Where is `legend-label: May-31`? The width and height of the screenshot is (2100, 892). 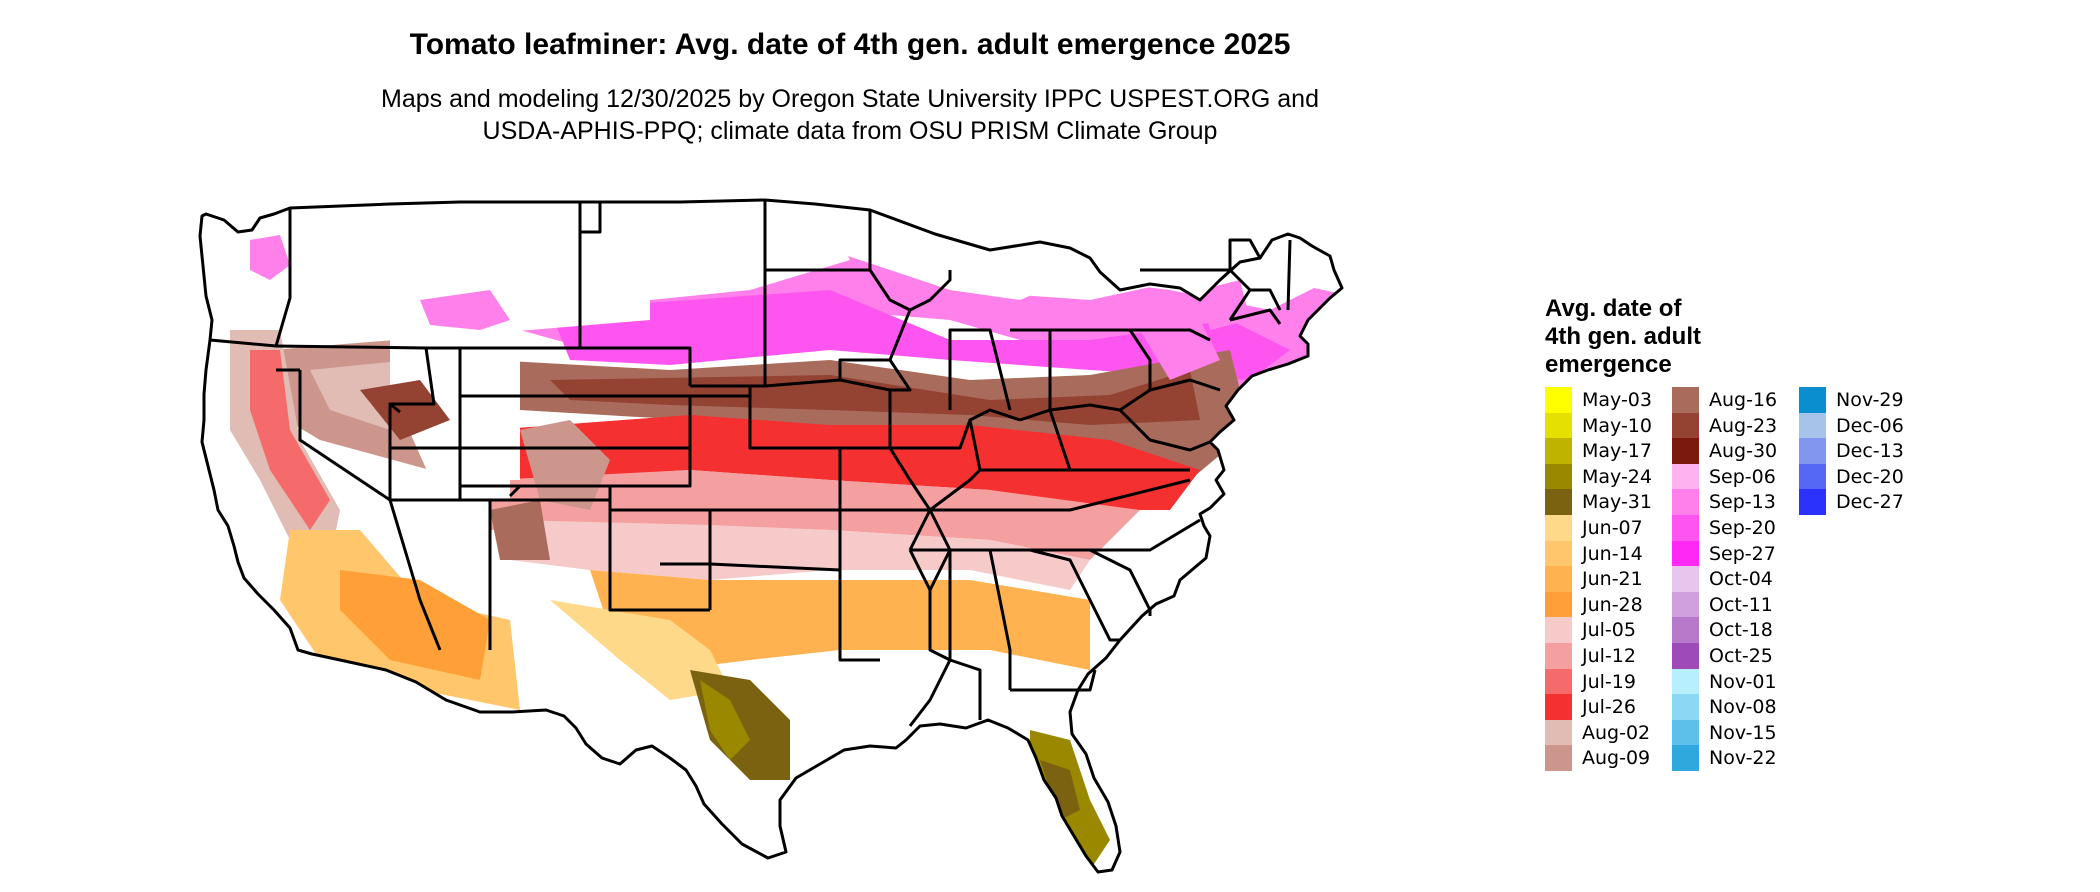 legend-label: May-31 is located at coordinates (1617, 502).